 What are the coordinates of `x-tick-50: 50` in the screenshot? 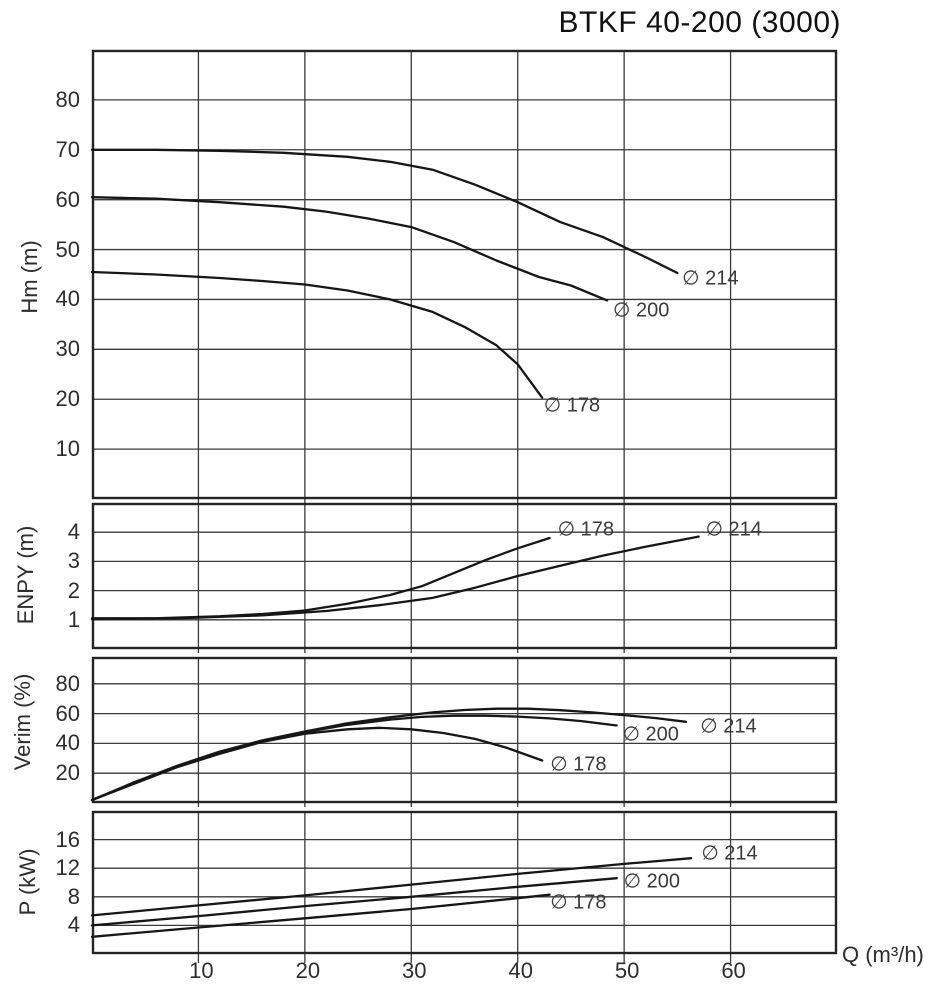 It's located at (627, 970).